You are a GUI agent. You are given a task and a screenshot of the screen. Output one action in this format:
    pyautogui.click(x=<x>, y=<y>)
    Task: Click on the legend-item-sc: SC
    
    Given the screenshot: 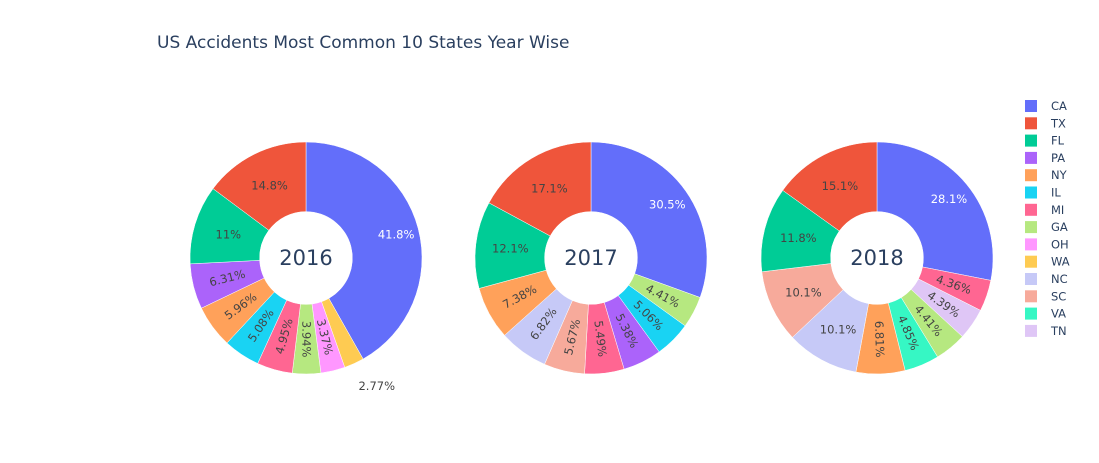 What is the action you would take?
    pyautogui.click(x=1045, y=296)
    